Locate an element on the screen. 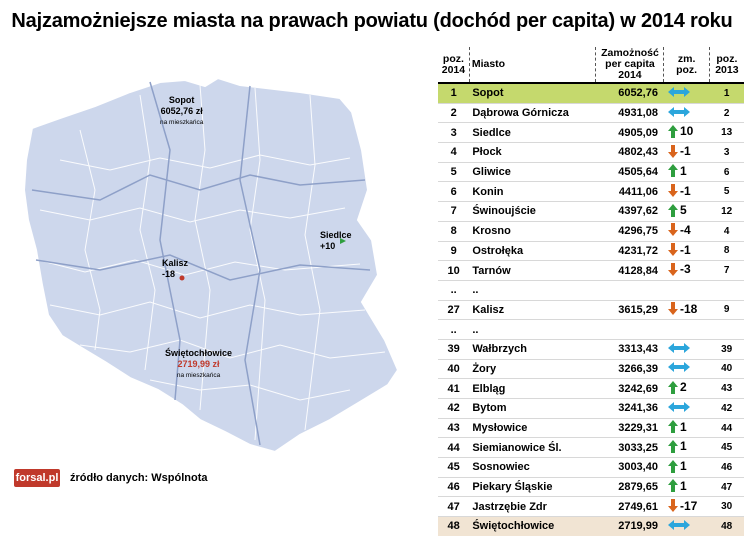  cell-pos2014: 10 is located at coordinates (454, 270).